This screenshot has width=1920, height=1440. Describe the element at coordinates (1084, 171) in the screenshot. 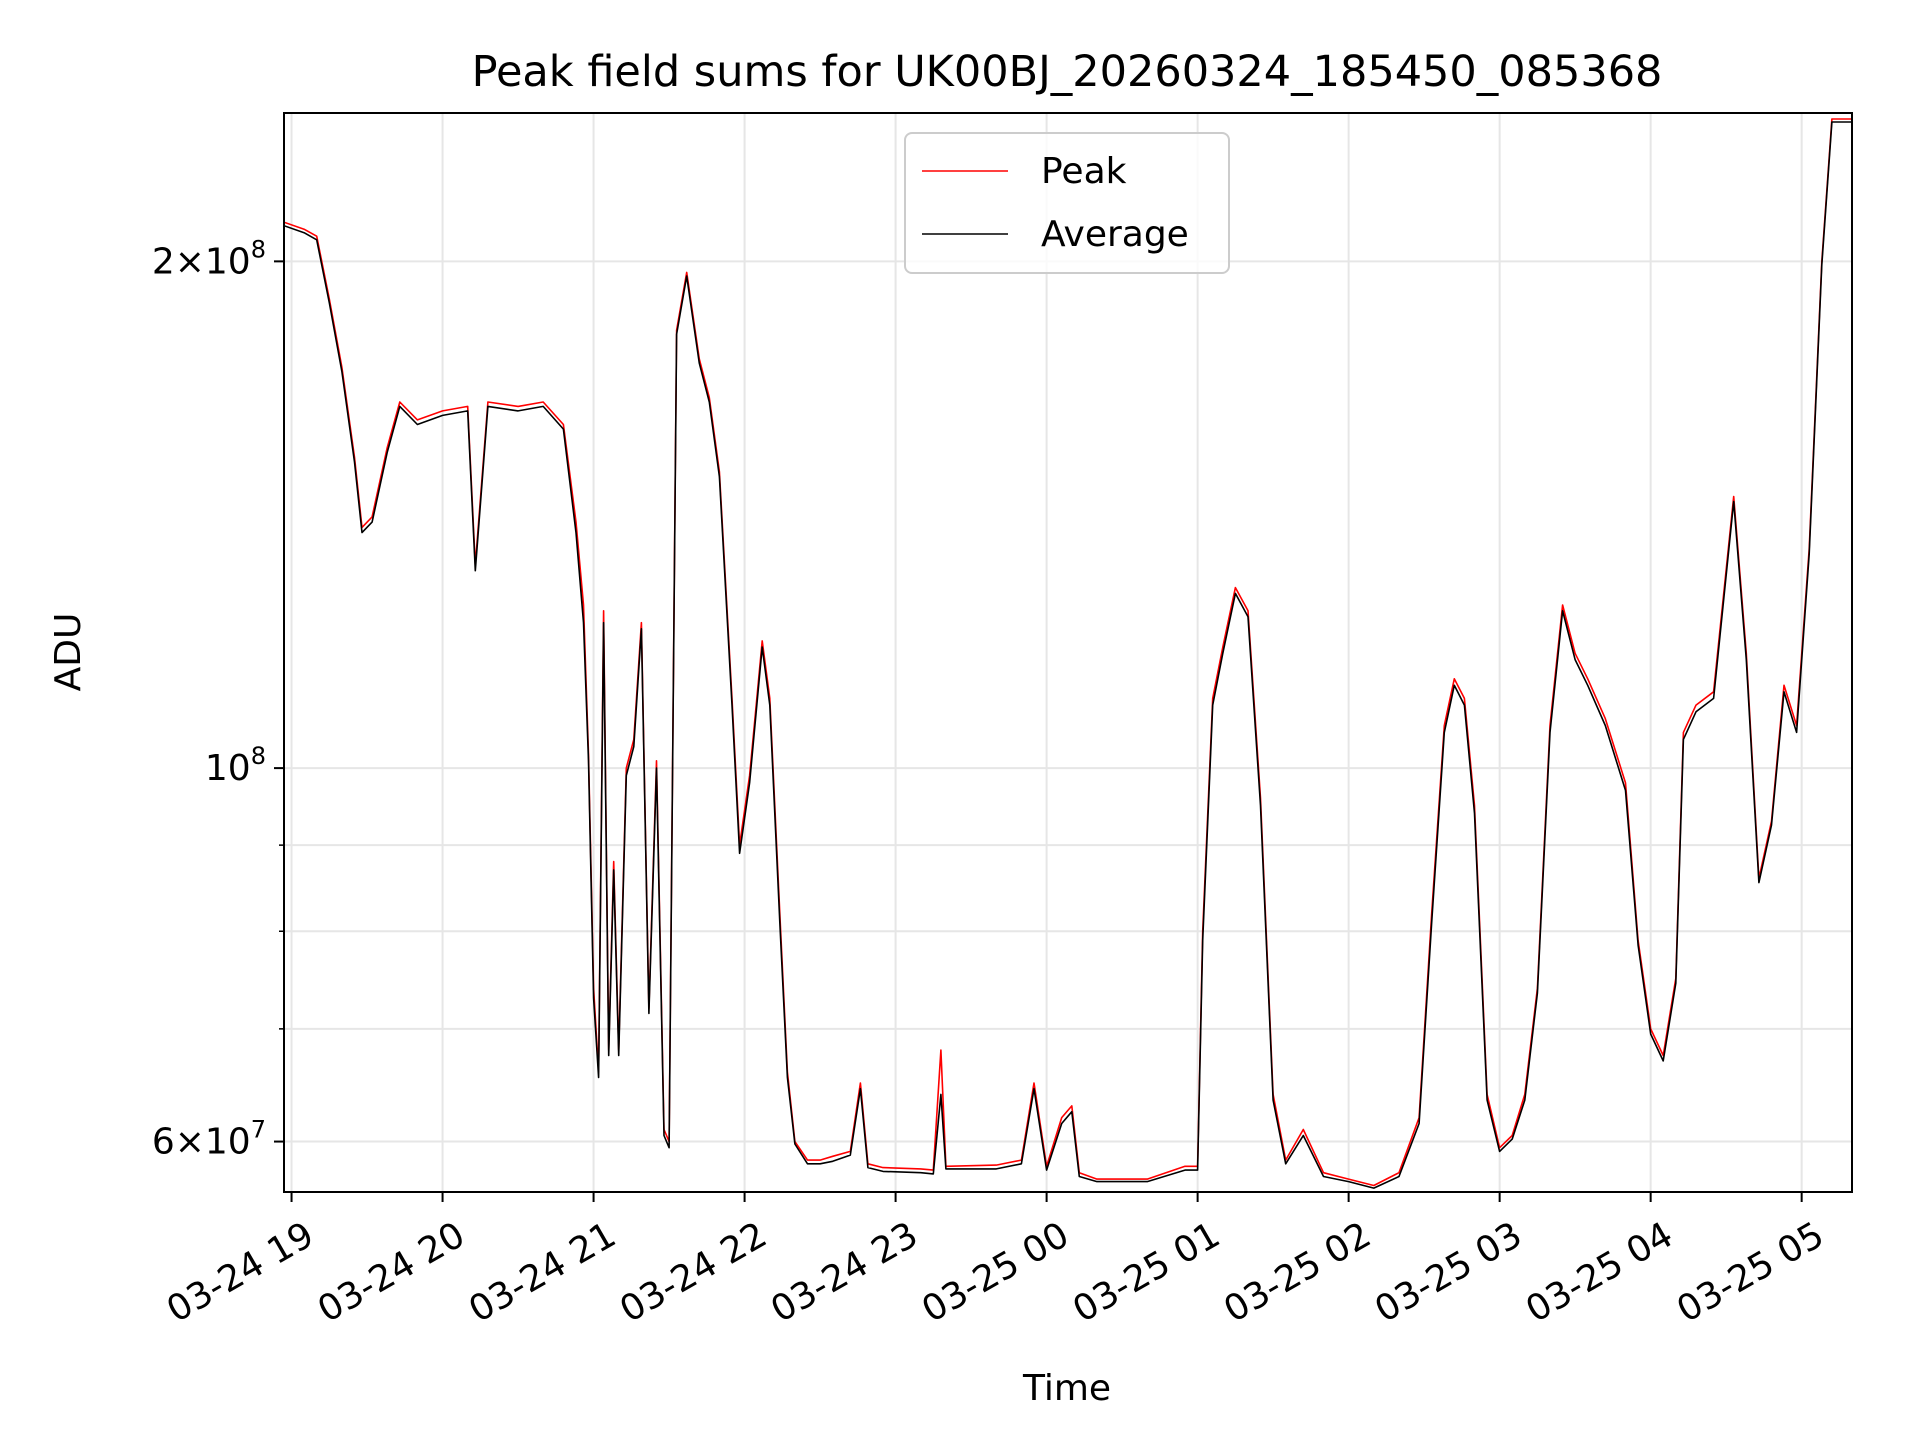

I see `legend-label-peak: Peak` at that location.